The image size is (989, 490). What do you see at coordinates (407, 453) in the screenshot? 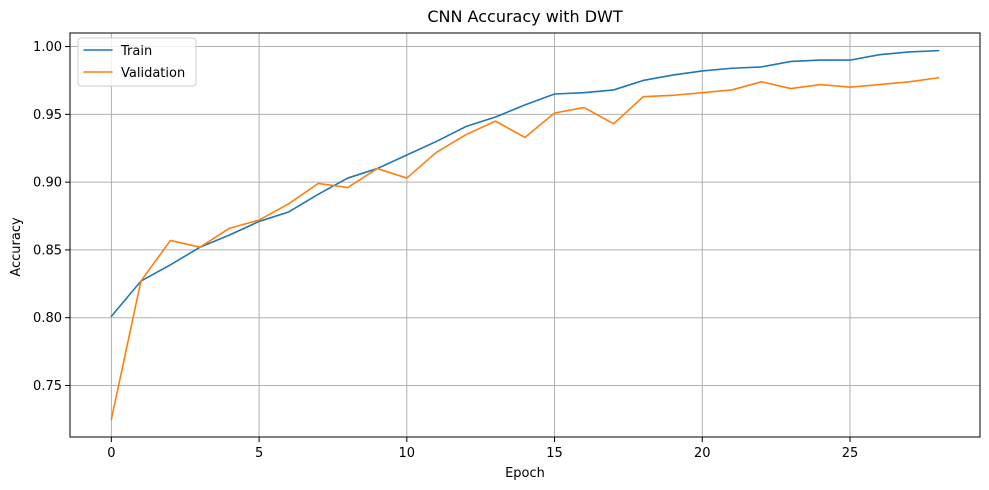
I see `x-tick-label: 10` at bounding box center [407, 453].